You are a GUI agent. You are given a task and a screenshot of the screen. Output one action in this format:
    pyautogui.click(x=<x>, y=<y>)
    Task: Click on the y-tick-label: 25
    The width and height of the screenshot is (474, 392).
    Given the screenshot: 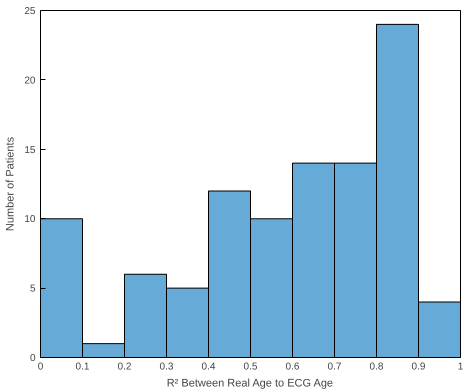 What is the action you would take?
    pyautogui.click(x=30, y=11)
    